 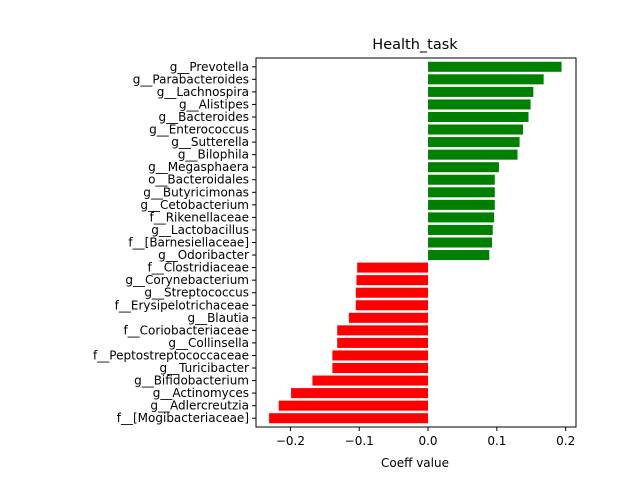 I want to click on x-axis-title: Coeff value, so click(x=415, y=463).